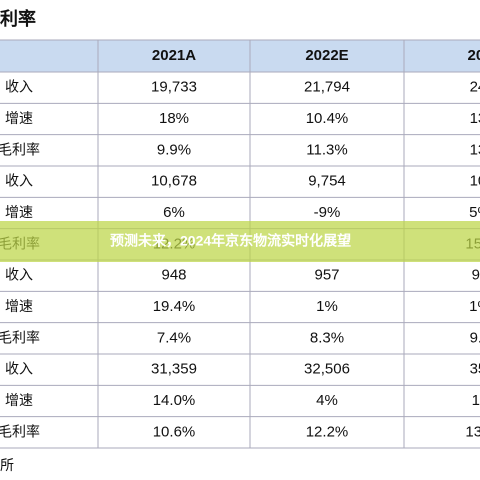 This screenshot has width=480, height=480. What do you see at coordinates (475, 87) in the screenshot?
I see `cell-value: 24,` at bounding box center [475, 87].